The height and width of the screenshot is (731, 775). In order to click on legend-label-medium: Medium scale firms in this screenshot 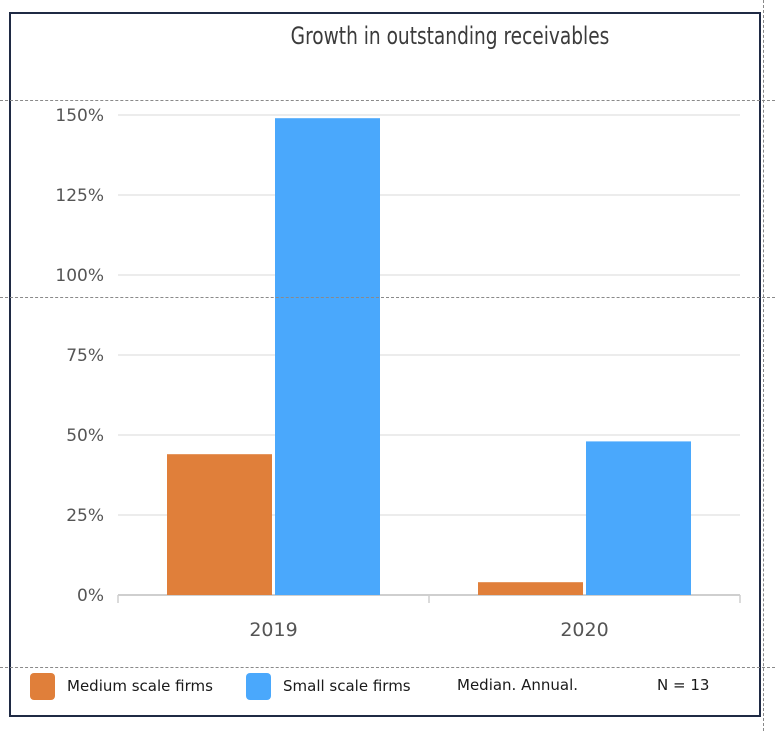, I will do `click(140, 686)`.